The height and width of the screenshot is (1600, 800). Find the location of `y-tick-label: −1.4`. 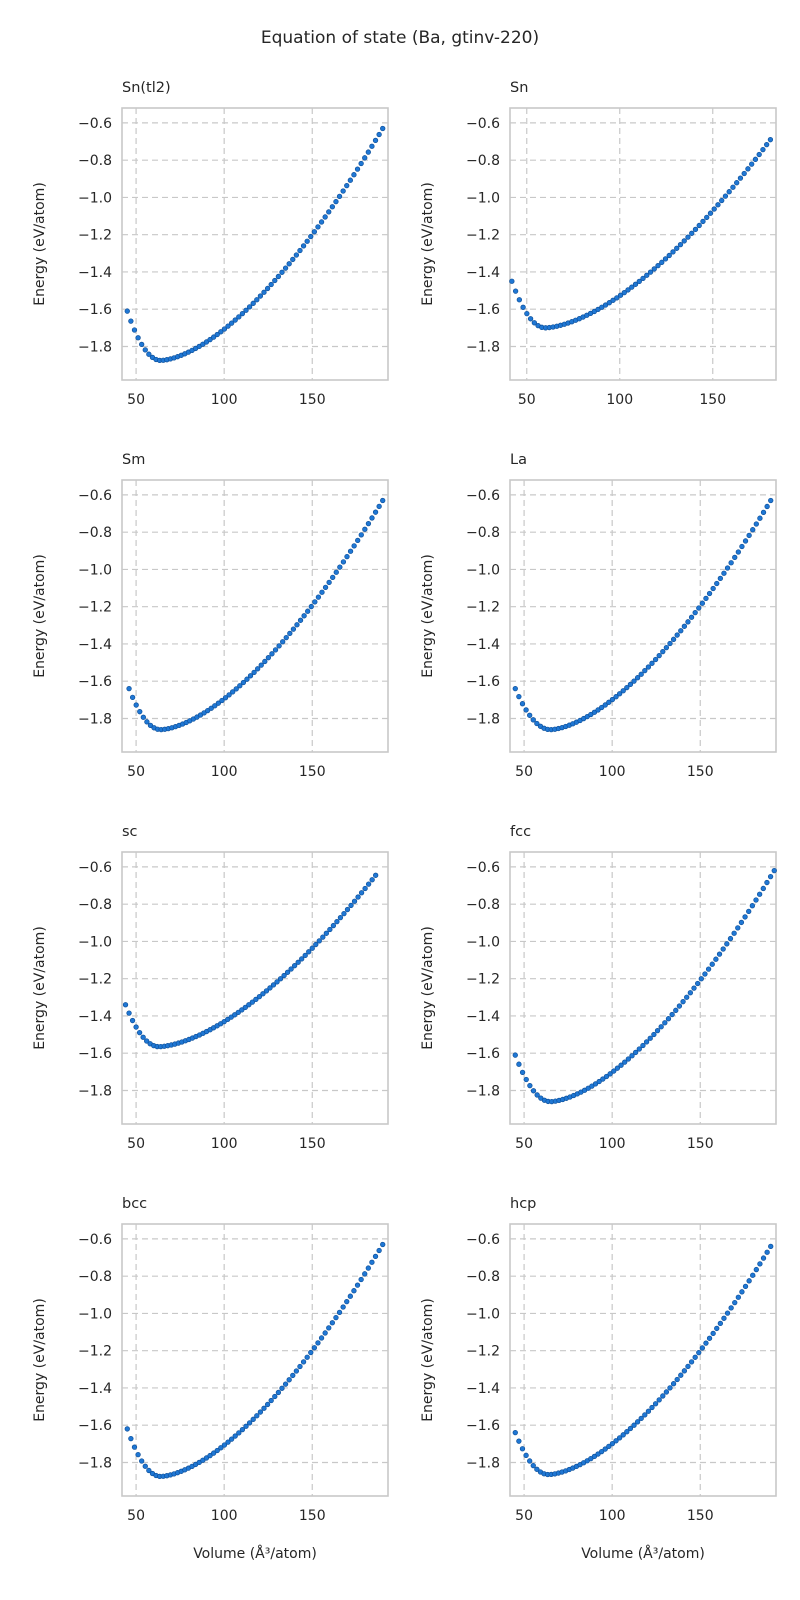

y-tick-label: −1.4 is located at coordinates (95, 645).